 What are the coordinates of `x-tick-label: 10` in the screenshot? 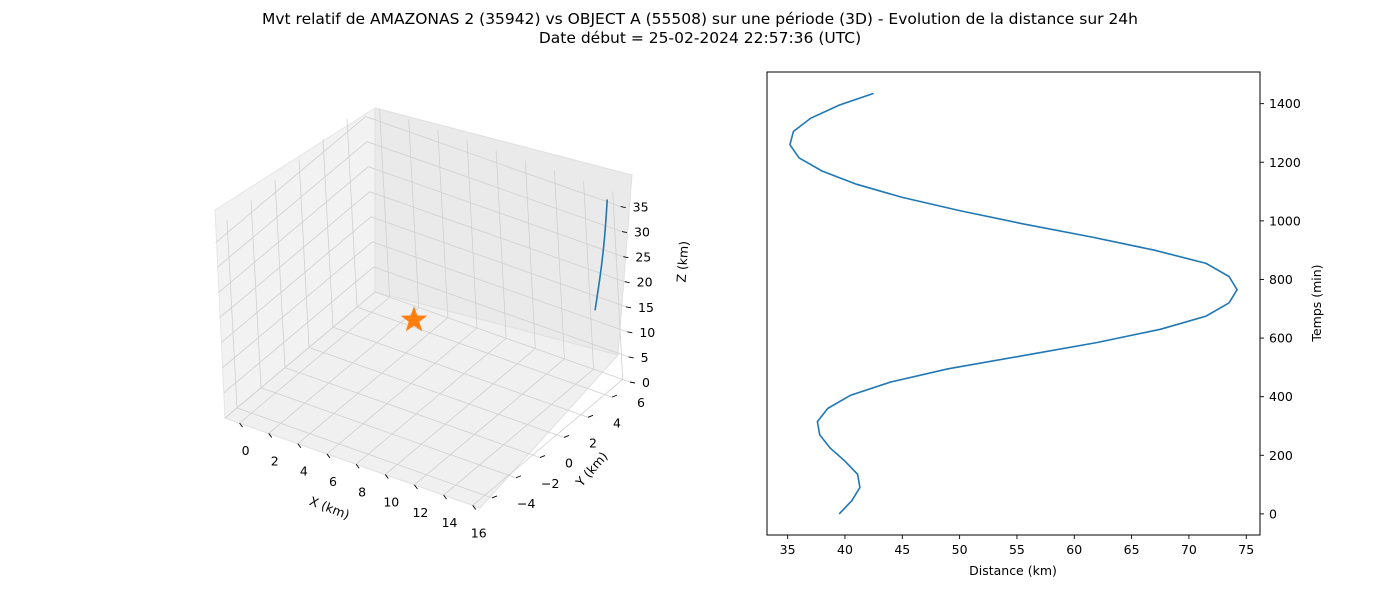 It's located at (391, 502).